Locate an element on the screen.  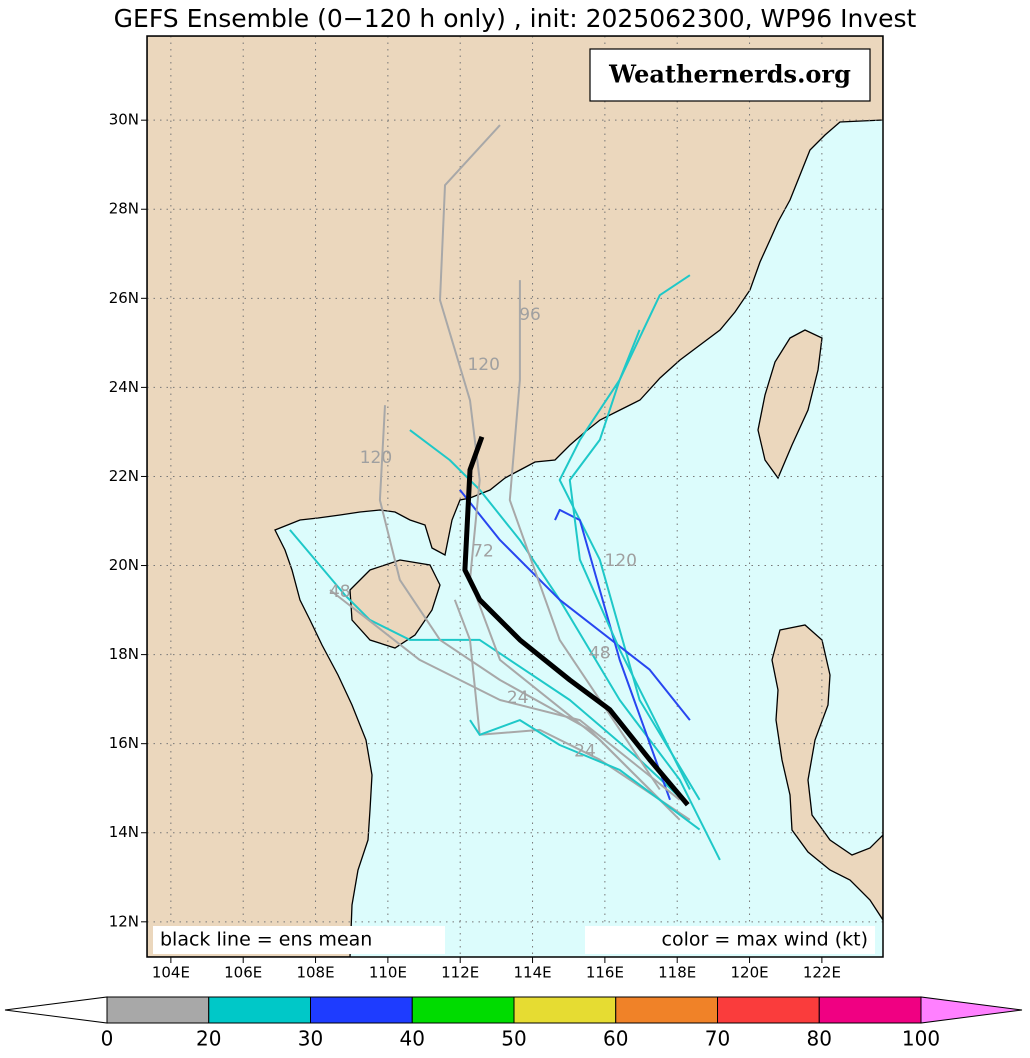
x-tick-label: 104E is located at coordinates (171, 973).